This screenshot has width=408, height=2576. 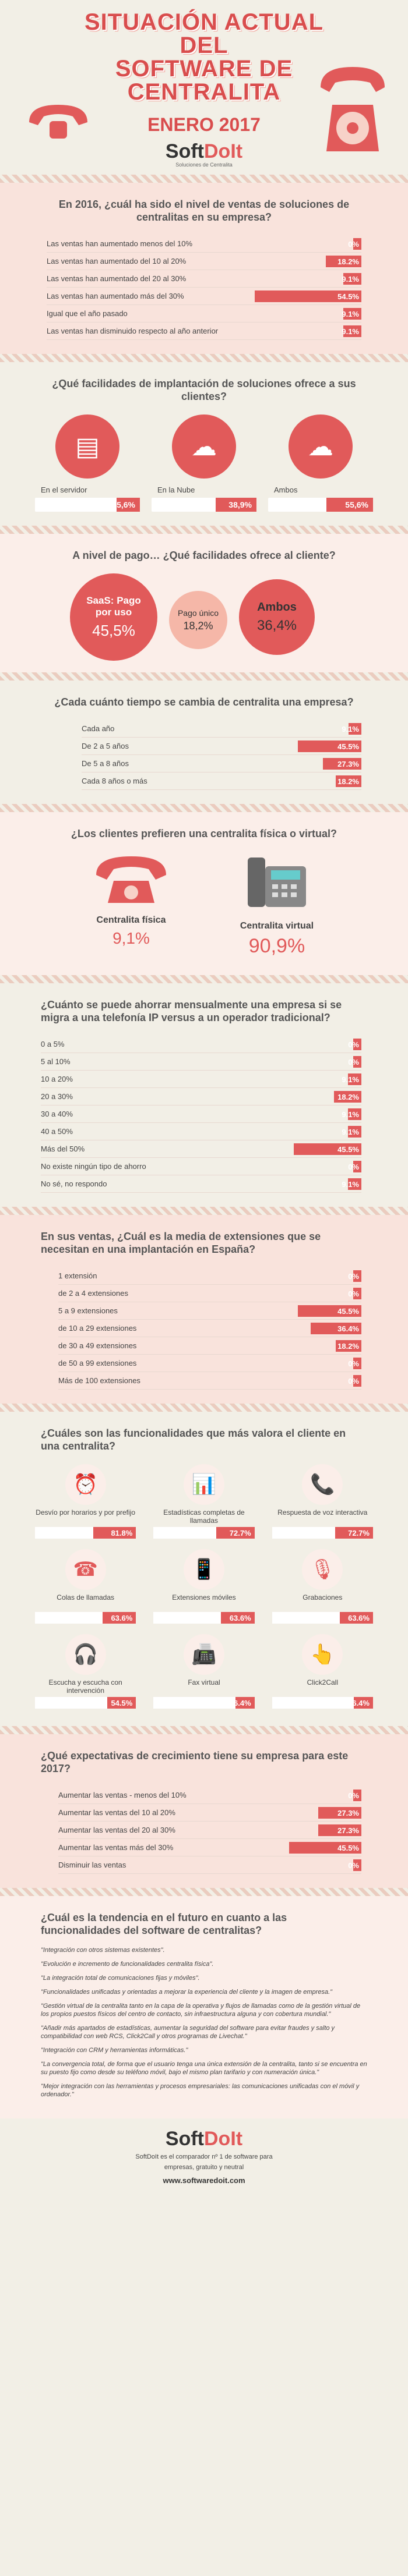 What do you see at coordinates (122, 1795) in the screenshot?
I see `row-label: Aumentar las ventas - menos del 10%` at bounding box center [122, 1795].